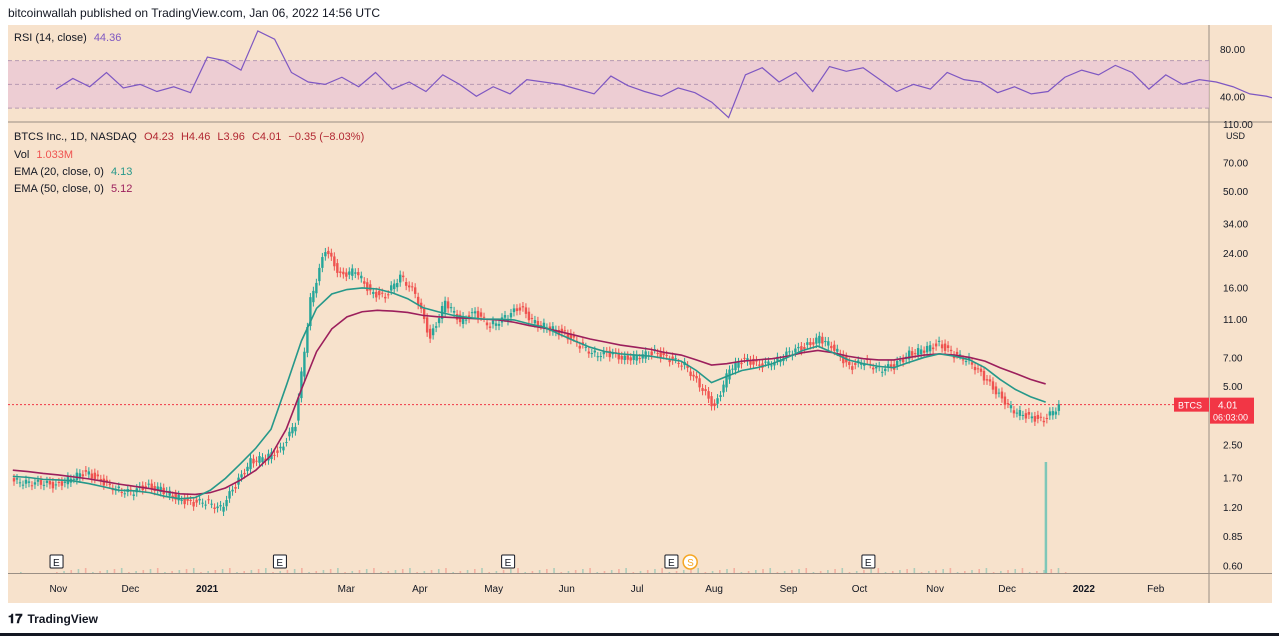 The image size is (1279, 636). I want to click on ema50-value: 5.12, so click(121, 189).